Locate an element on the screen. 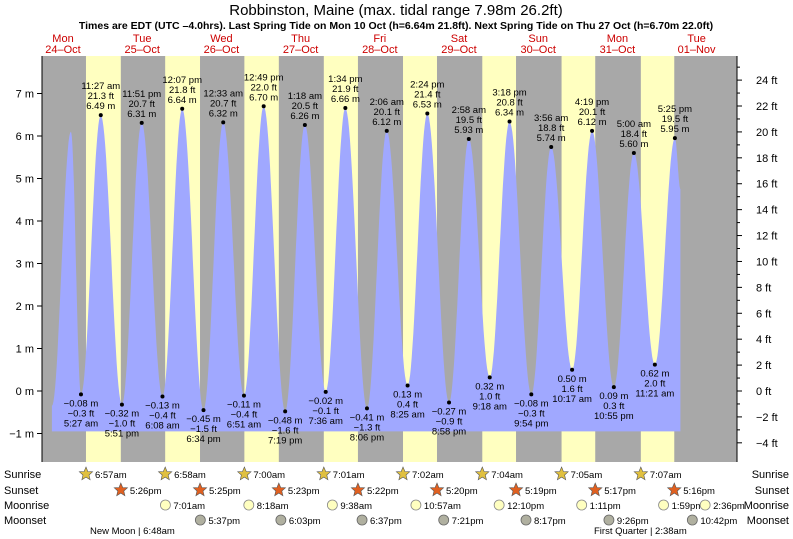 This screenshot has width=793, height=539. right-tick-label: −2 ft is located at coordinates (767, 418).